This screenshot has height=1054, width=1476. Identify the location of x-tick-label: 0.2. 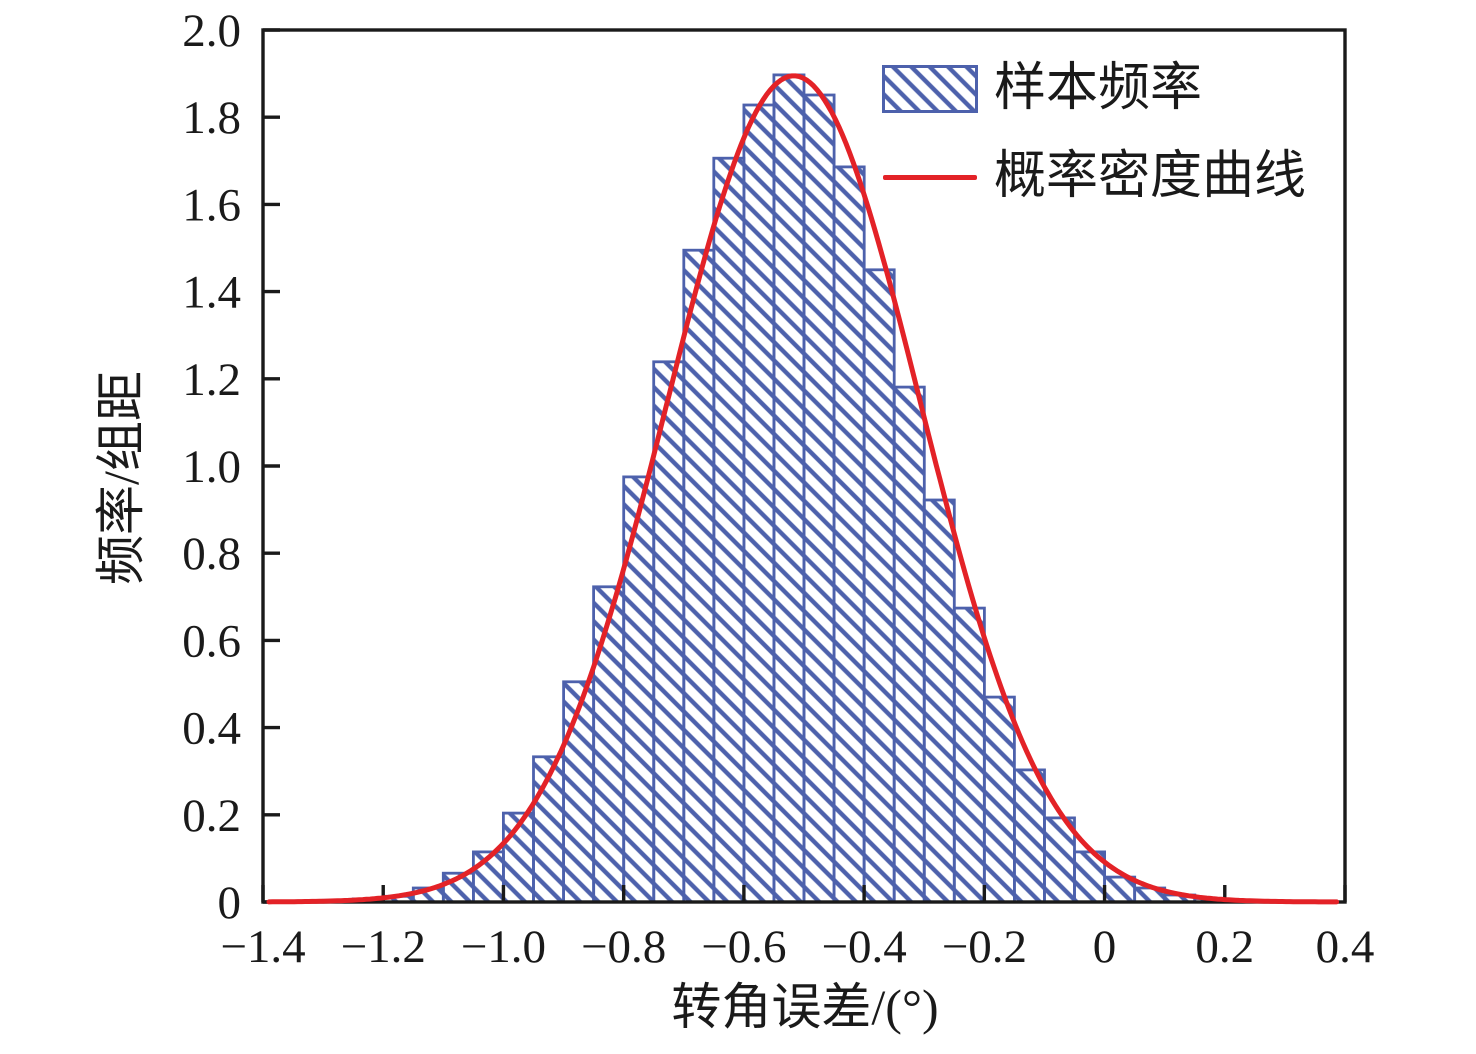
(1224, 947).